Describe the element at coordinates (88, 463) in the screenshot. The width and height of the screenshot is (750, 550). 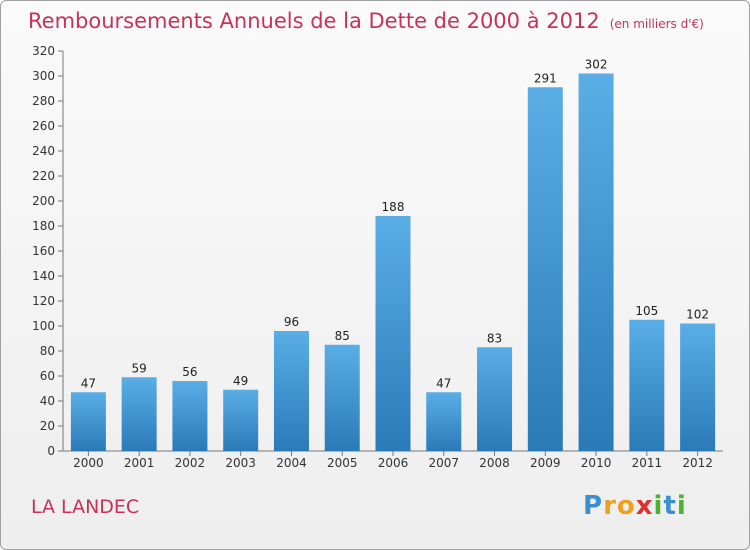
I see `x-tick-label: 2000` at that location.